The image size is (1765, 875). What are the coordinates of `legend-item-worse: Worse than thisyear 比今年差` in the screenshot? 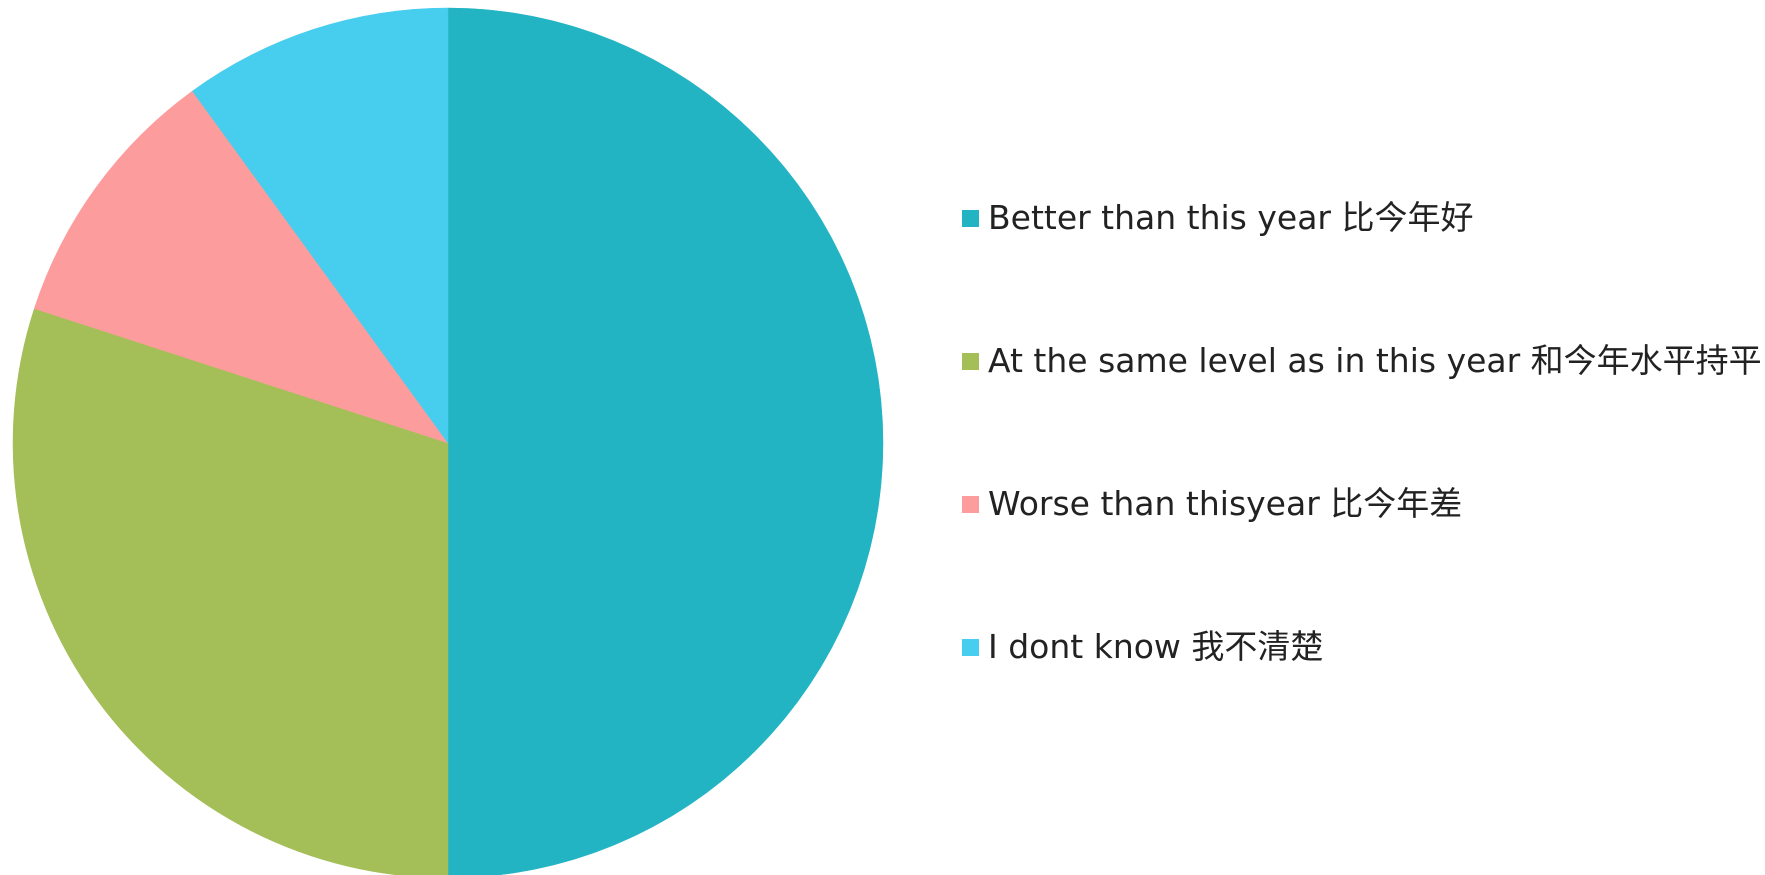 It's located at (1357, 504).